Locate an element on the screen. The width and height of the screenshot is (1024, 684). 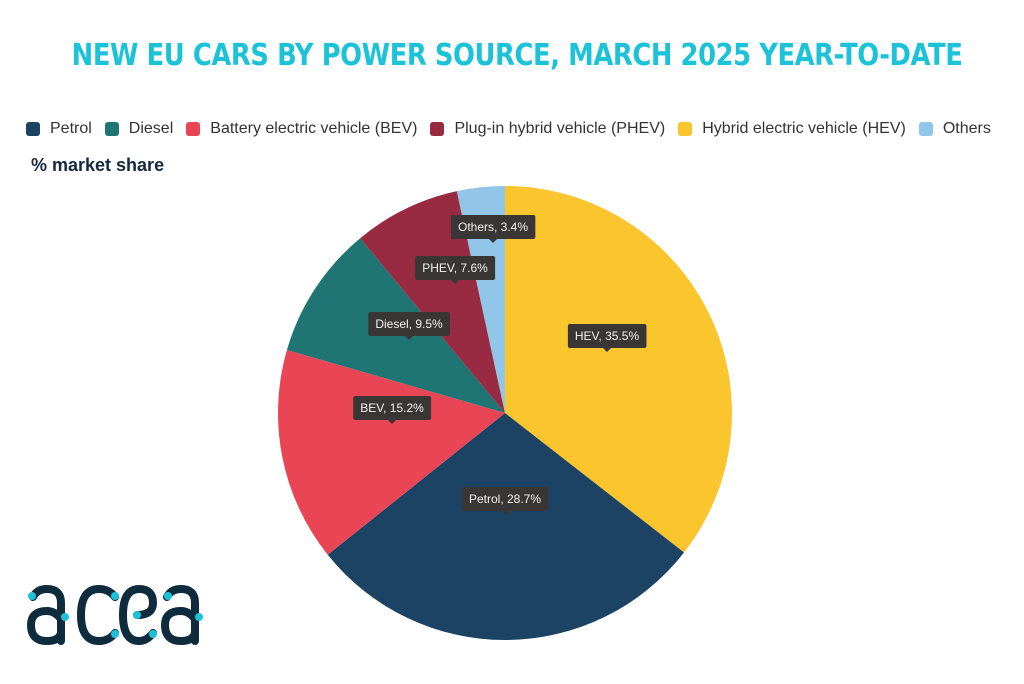
pie-slice-petrol is located at coordinates (506, 526).